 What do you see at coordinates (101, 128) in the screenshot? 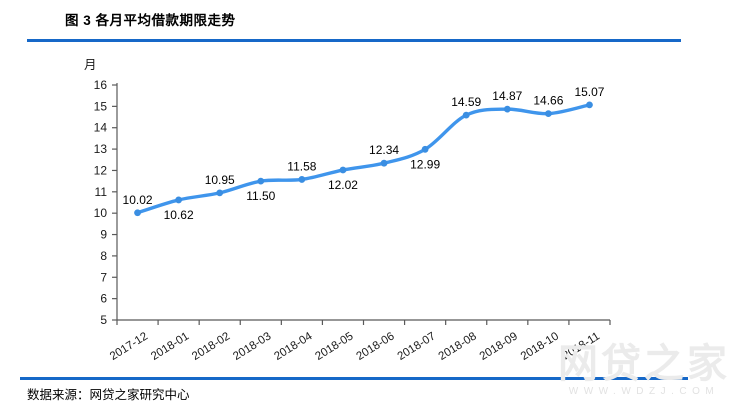
I see `y-axis-tick-label: 14` at bounding box center [101, 128].